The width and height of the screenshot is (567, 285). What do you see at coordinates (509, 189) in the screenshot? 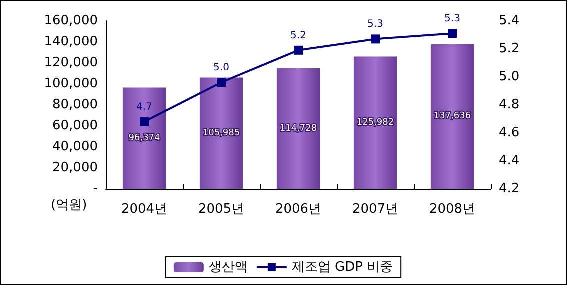
I see `y2-tick-label: 4.2` at bounding box center [509, 189].